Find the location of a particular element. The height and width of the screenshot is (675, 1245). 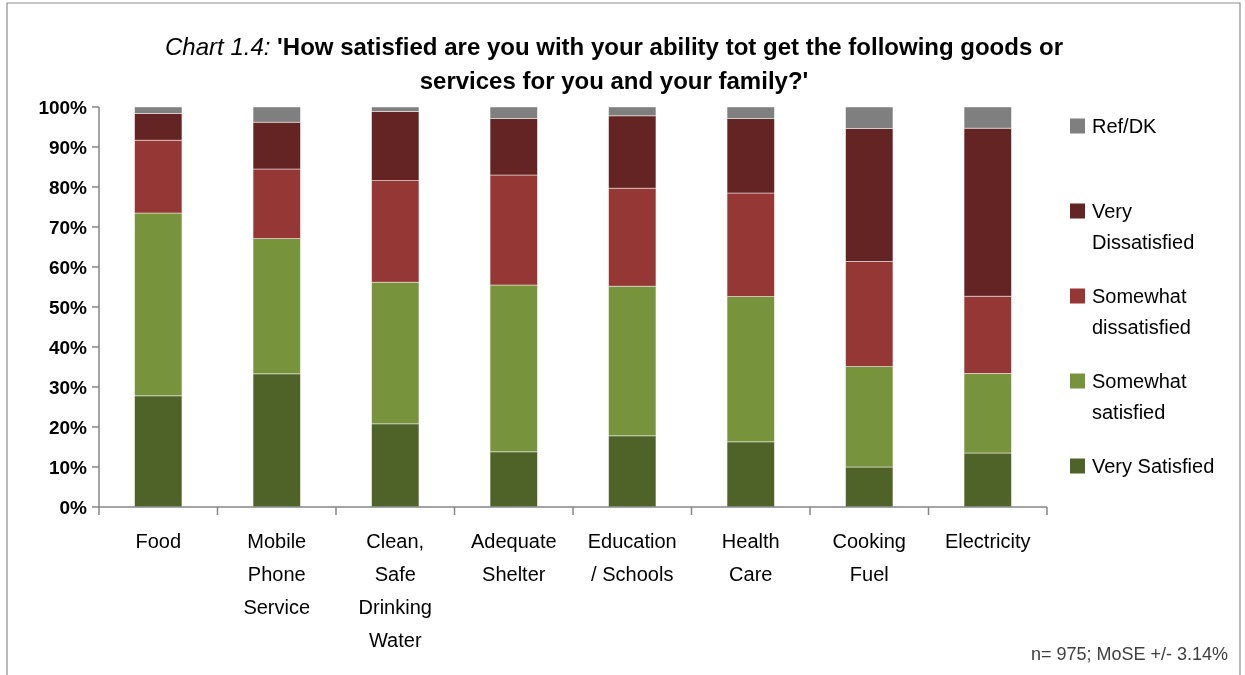

x-tick-label: Food is located at coordinates (158, 541).